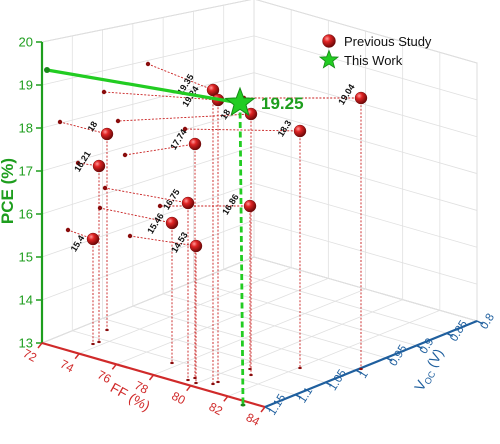 The image size is (500, 444). Describe the element at coordinates (26, 171) in the screenshot. I see `z-axis-tick-label: 17` at that location.